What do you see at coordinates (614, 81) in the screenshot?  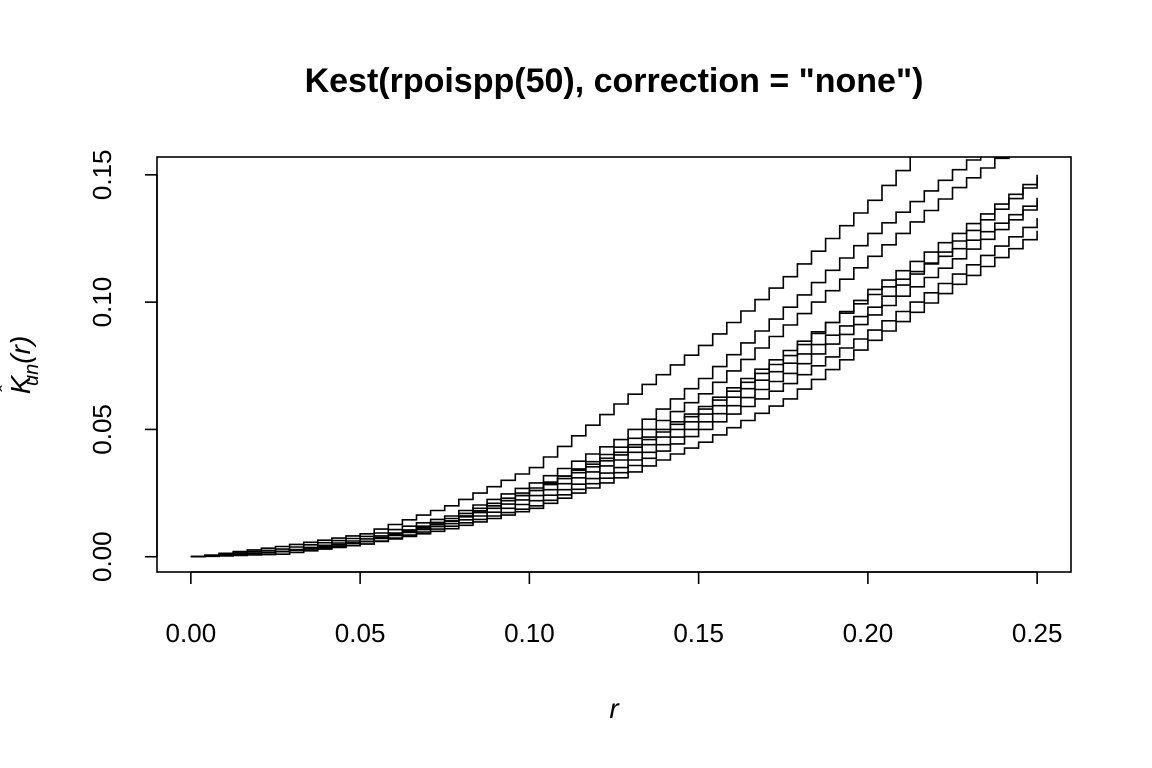 I see `chart-title: Kest(rpoispp(50), correction = "none")` at bounding box center [614, 81].